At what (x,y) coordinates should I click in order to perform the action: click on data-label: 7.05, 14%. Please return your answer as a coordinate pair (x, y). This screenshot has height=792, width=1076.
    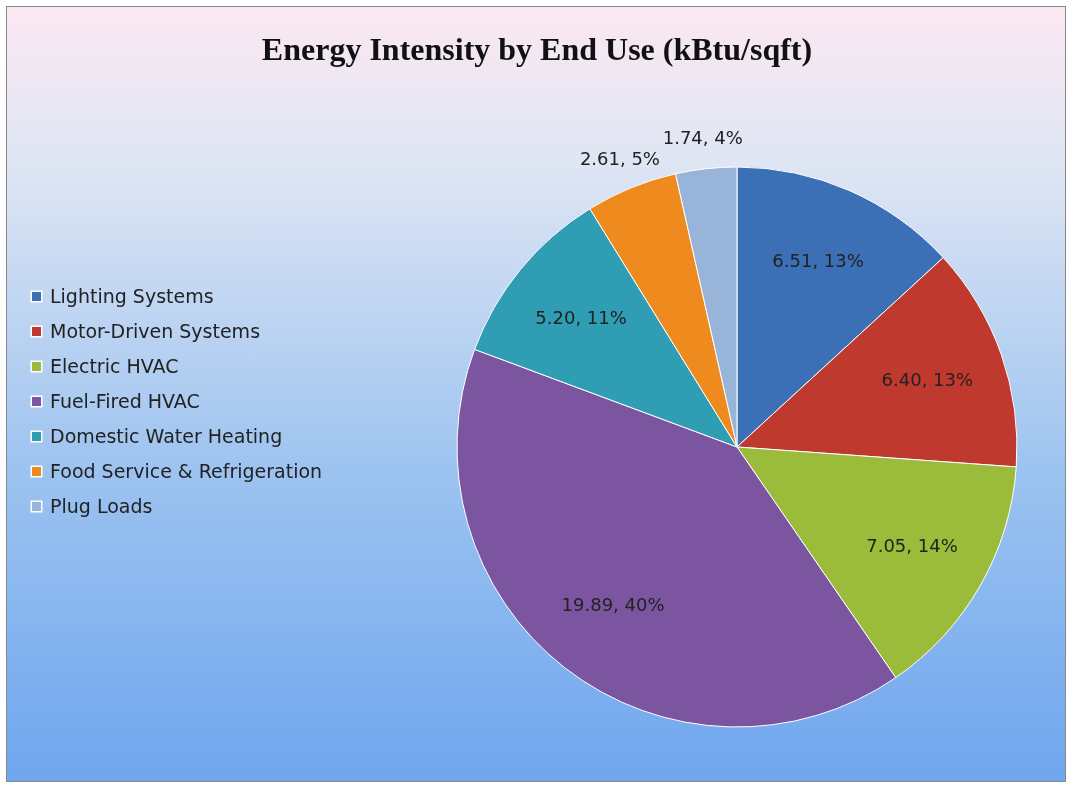
    Looking at the image, I should click on (912, 546).